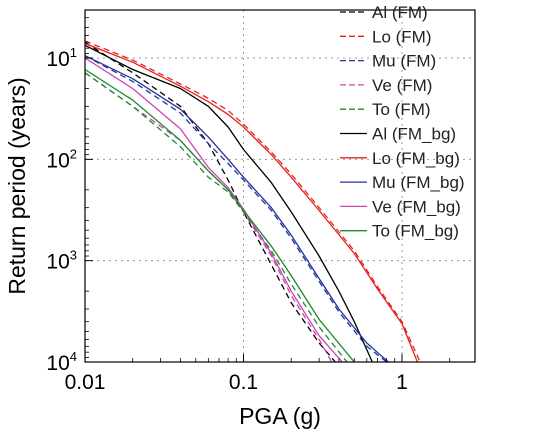 This screenshot has height=435, width=533. I want to click on y-tick-label: 10¹, so click(61, 58).